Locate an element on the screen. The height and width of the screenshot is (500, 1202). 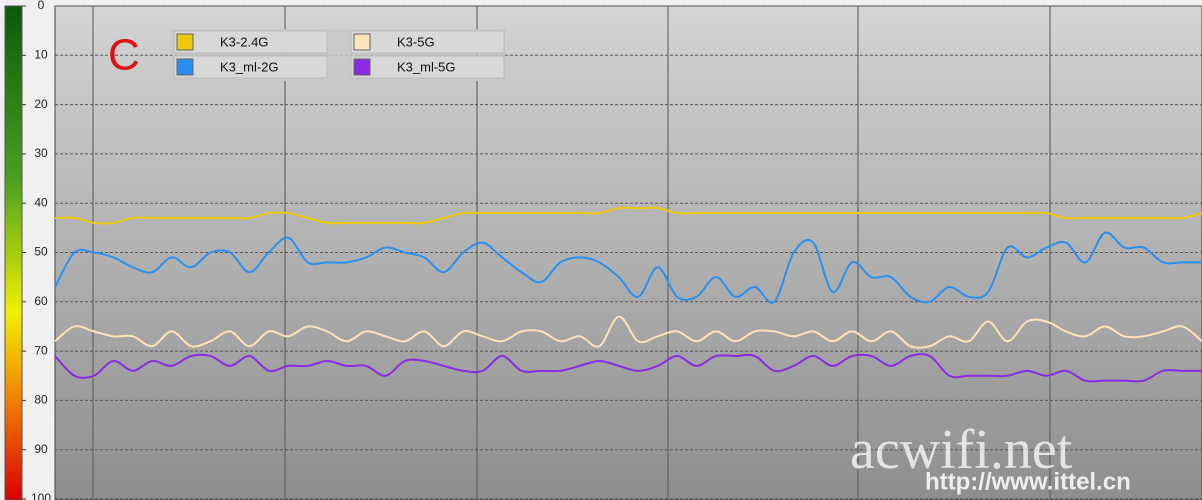
color-scale is located at coordinates (13, 252).